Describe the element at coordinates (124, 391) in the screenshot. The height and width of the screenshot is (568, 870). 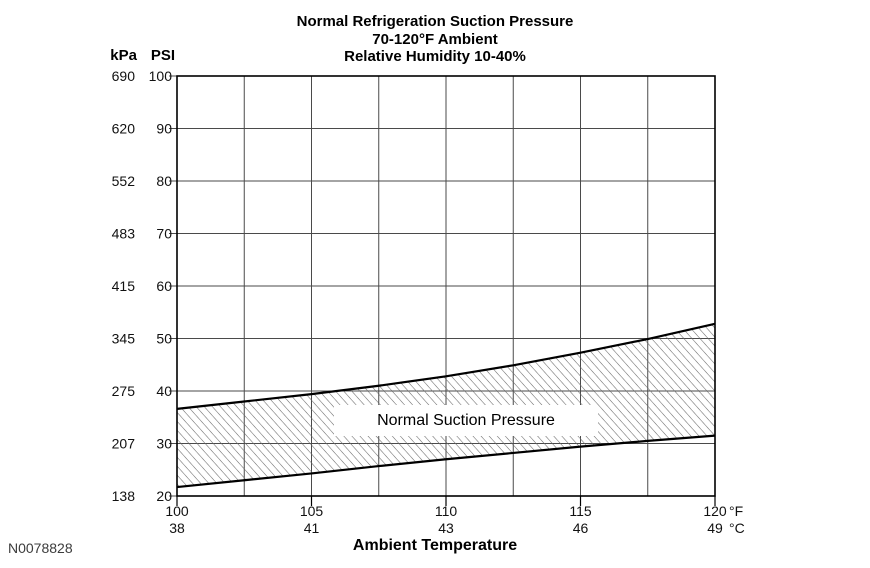
I see `svg-text: 275` at that location.